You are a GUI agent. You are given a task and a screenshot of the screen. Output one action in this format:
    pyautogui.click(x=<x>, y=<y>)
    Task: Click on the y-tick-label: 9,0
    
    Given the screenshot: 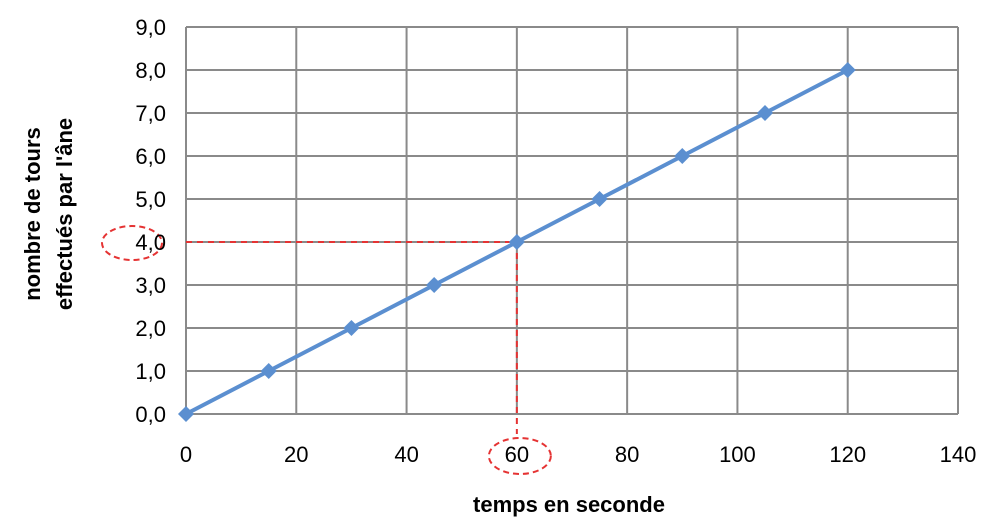 What is the action you would take?
    pyautogui.click(x=150, y=27)
    